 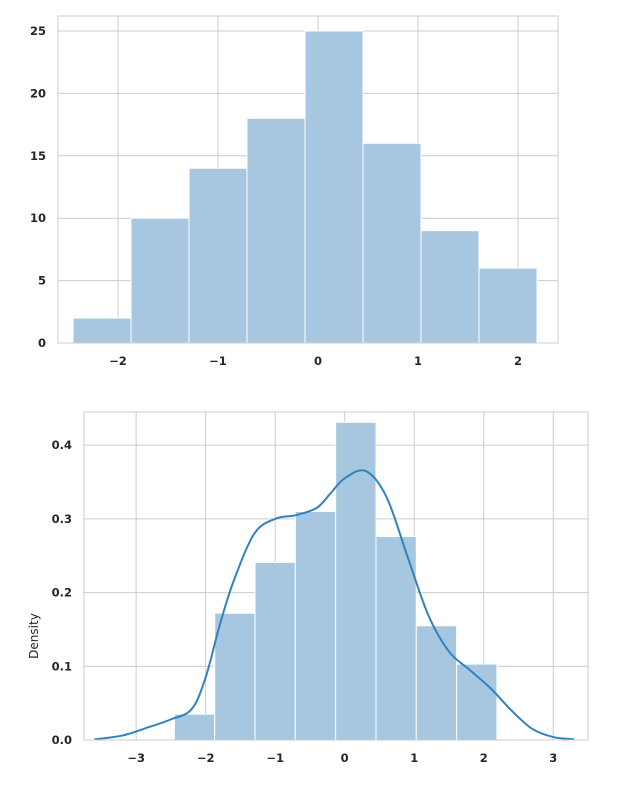 What do you see at coordinates (38, 156) in the screenshot?
I see `y-tick-label: 15` at bounding box center [38, 156].